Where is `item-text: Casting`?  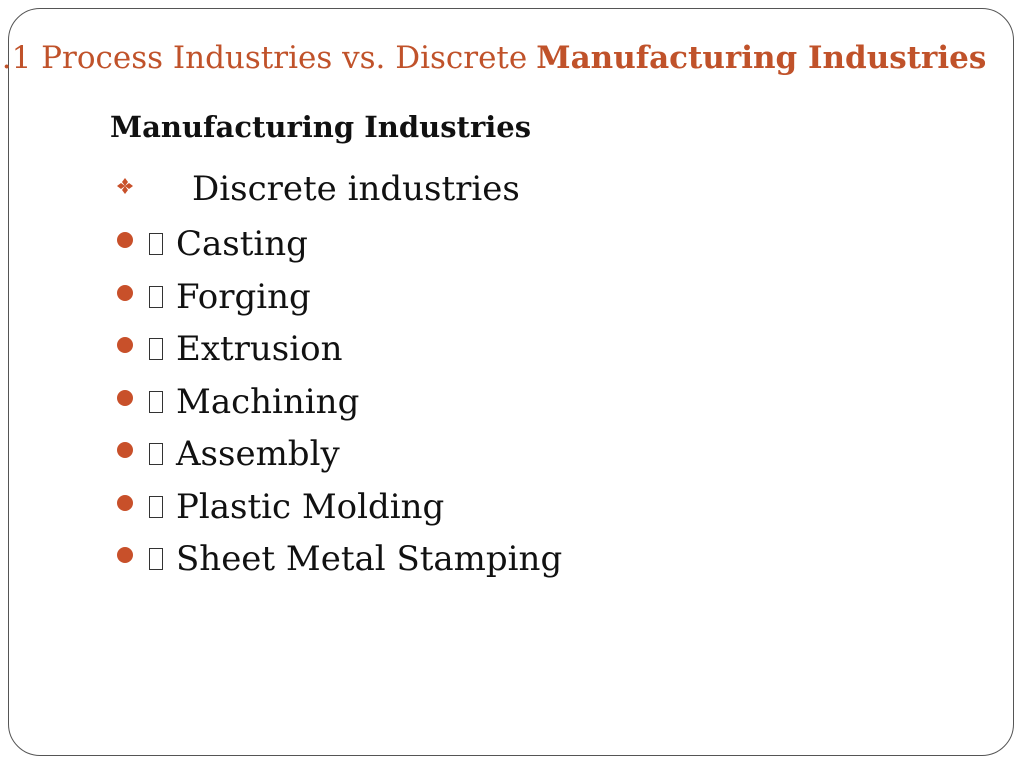 item-text: Casting is located at coordinates (242, 244).